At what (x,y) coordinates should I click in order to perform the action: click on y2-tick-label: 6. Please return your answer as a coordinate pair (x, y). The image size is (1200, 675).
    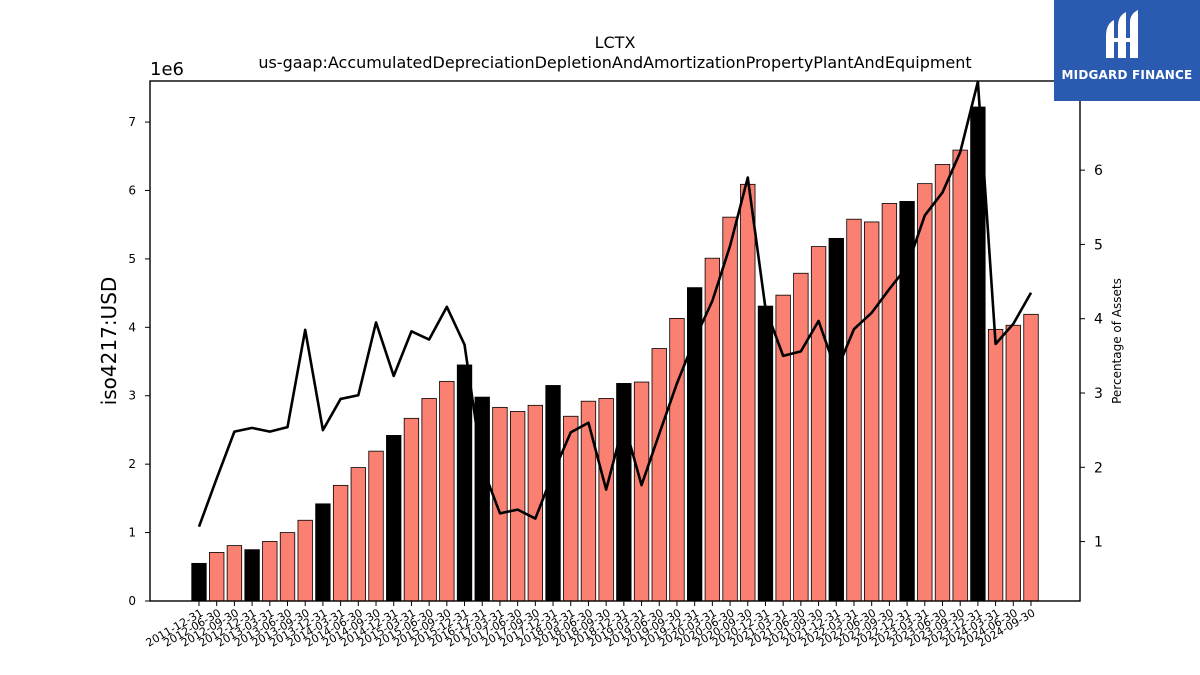
    Looking at the image, I should click on (1098, 171).